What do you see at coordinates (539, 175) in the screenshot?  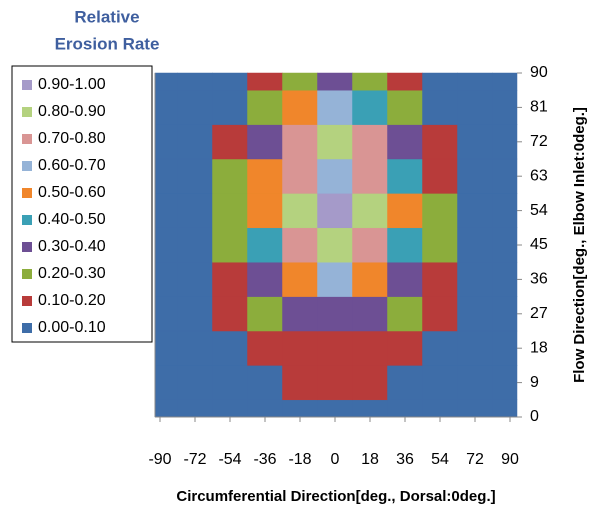 I see `y-tick-label: 63` at bounding box center [539, 175].